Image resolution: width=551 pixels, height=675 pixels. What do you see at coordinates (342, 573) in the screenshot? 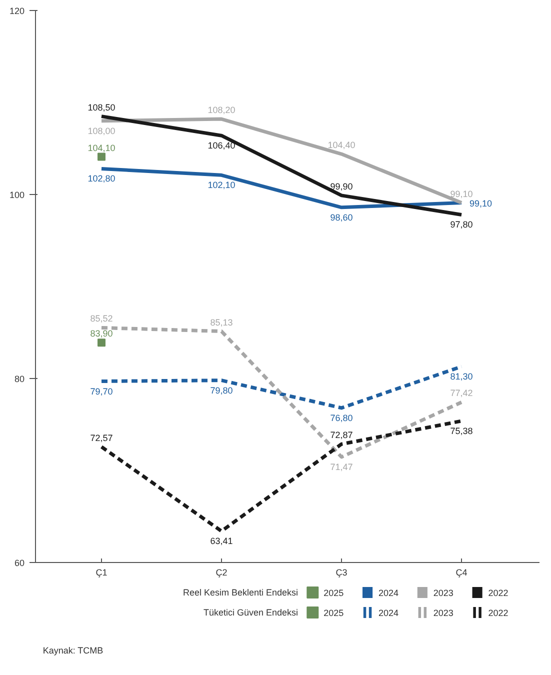
I see `x-tick-label: Ç3` at bounding box center [342, 573].